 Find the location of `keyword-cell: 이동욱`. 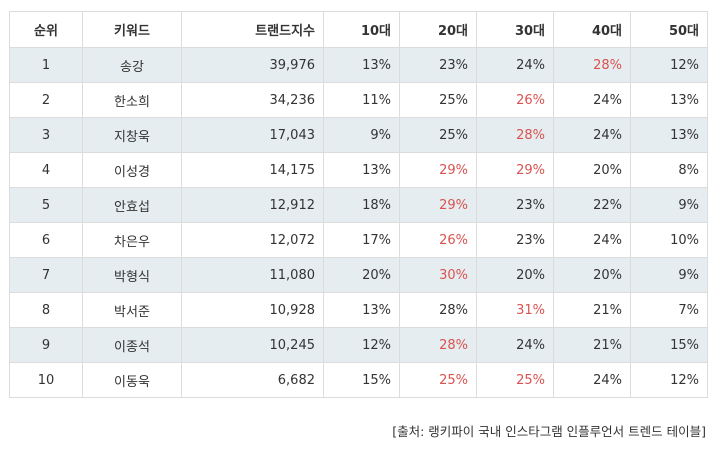

keyword-cell: 이동욱 is located at coordinates (132, 380).